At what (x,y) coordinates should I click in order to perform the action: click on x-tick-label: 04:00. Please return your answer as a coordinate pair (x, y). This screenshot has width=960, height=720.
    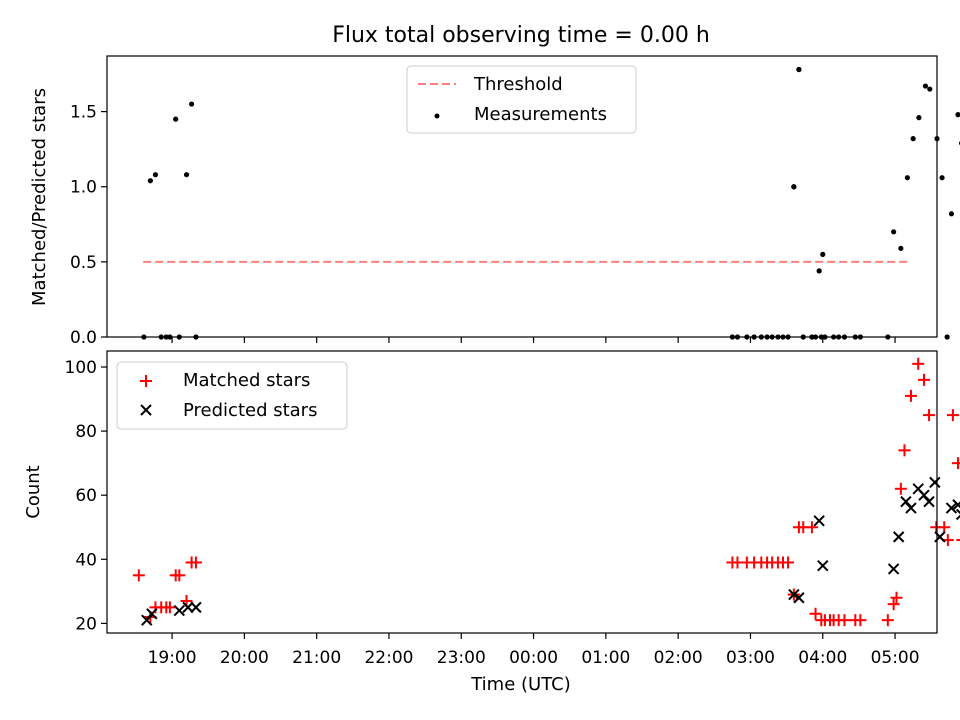
    Looking at the image, I should click on (822, 658).